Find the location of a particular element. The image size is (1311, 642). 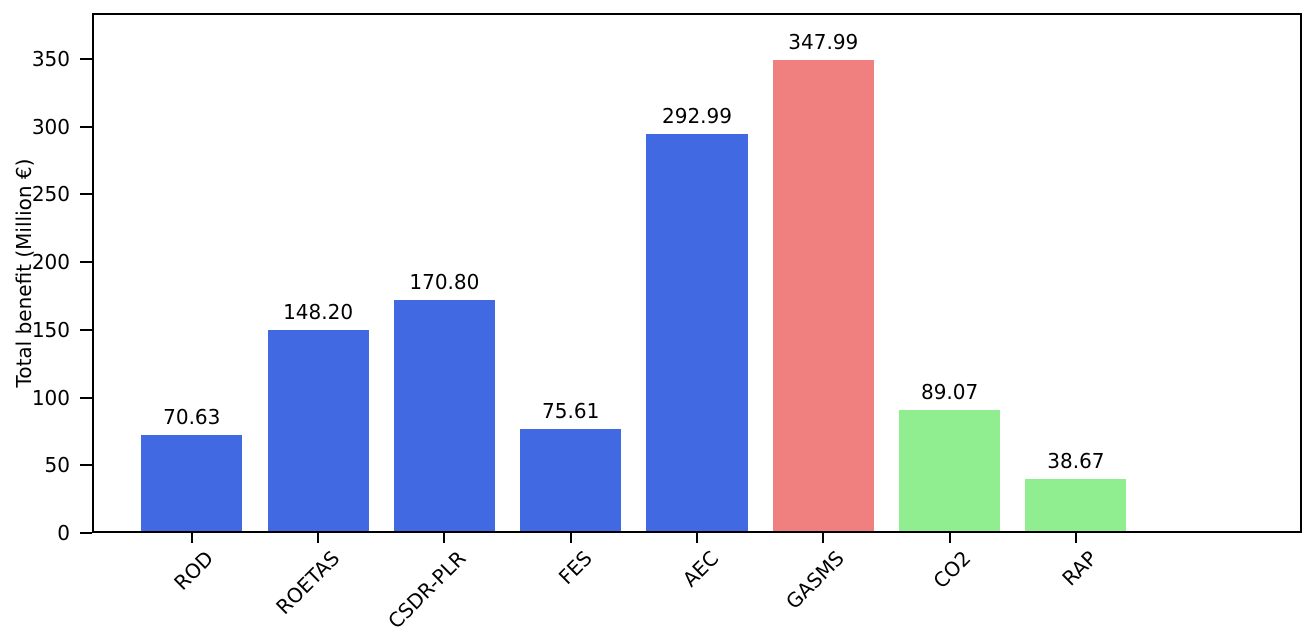

x-tick-label: ROD is located at coordinates (193, 570).